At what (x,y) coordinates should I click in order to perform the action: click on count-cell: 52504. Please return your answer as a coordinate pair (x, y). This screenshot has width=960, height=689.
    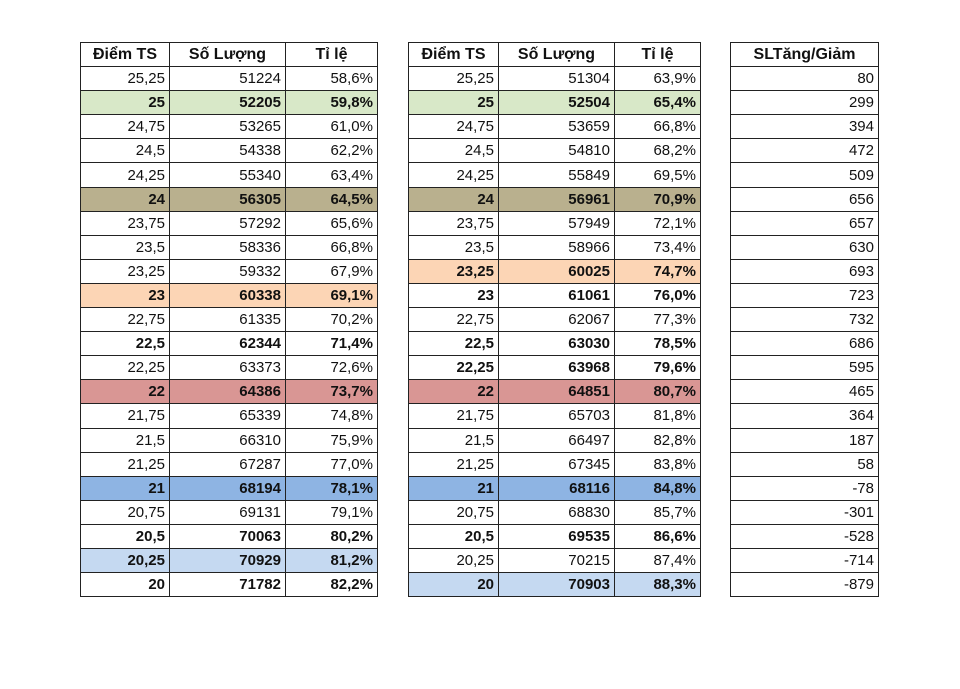
    Looking at the image, I should click on (556, 103).